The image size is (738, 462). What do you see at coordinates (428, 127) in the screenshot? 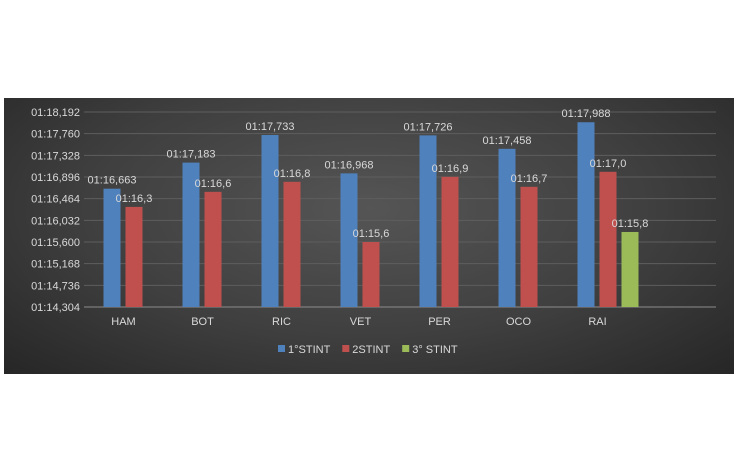
I see `data-label: 01:17,726` at bounding box center [428, 127].